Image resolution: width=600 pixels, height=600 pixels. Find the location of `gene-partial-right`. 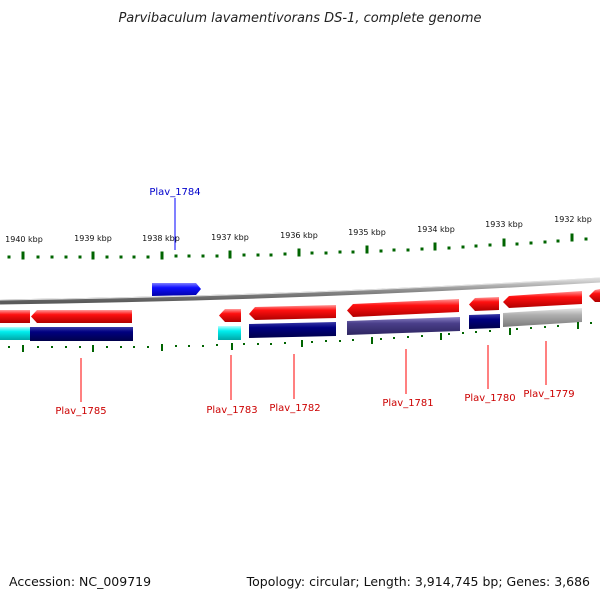

gene-partial-right is located at coordinates (594, 295).